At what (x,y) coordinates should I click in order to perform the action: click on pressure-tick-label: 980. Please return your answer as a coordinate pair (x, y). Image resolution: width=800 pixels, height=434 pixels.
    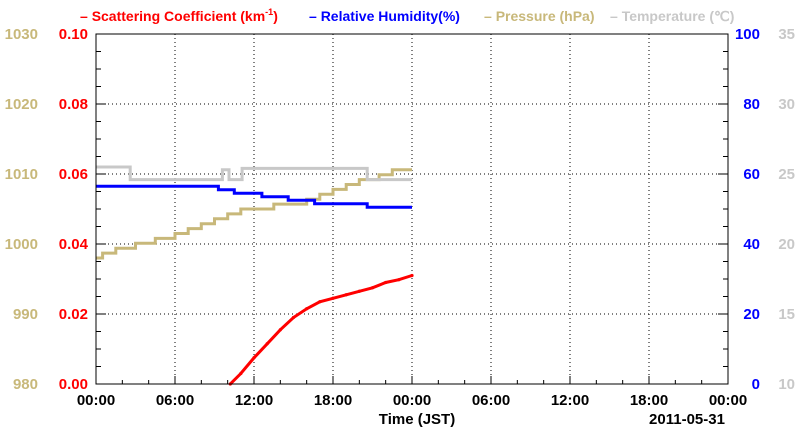
    Looking at the image, I should click on (25, 384).